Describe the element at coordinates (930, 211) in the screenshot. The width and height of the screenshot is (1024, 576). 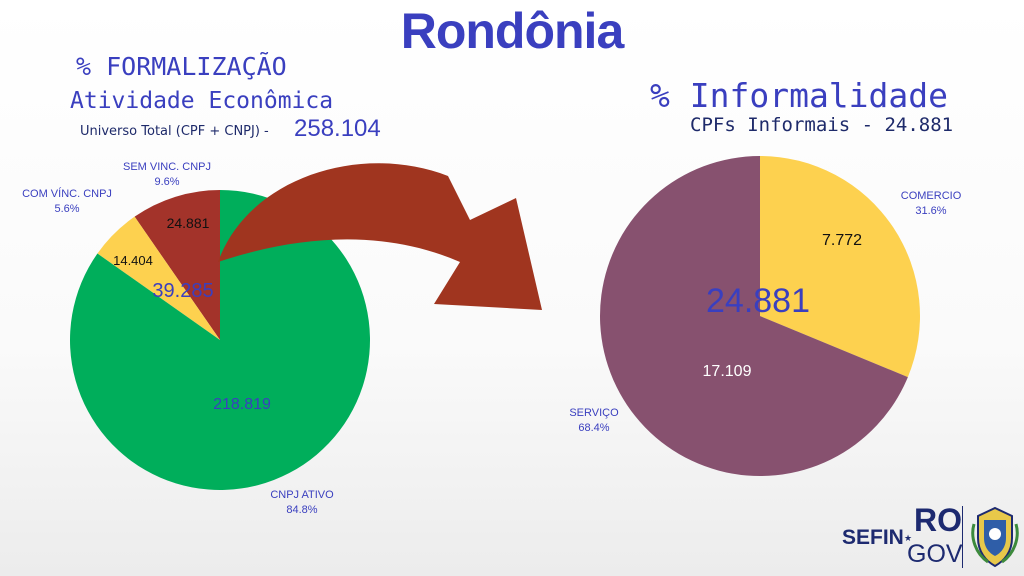
I see `slice-percent-label-comercio: 31.6%` at that location.